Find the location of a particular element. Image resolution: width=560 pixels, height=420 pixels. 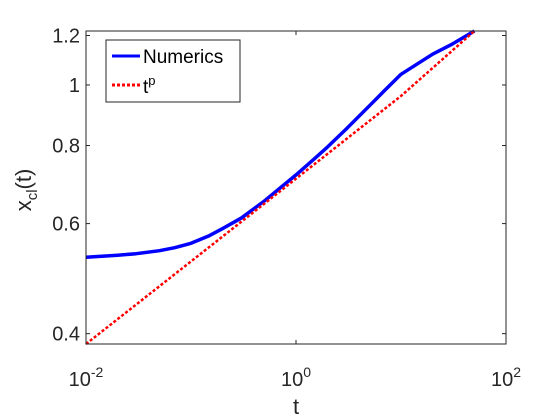

y-tick-label: 0.6 is located at coordinates (66, 225).